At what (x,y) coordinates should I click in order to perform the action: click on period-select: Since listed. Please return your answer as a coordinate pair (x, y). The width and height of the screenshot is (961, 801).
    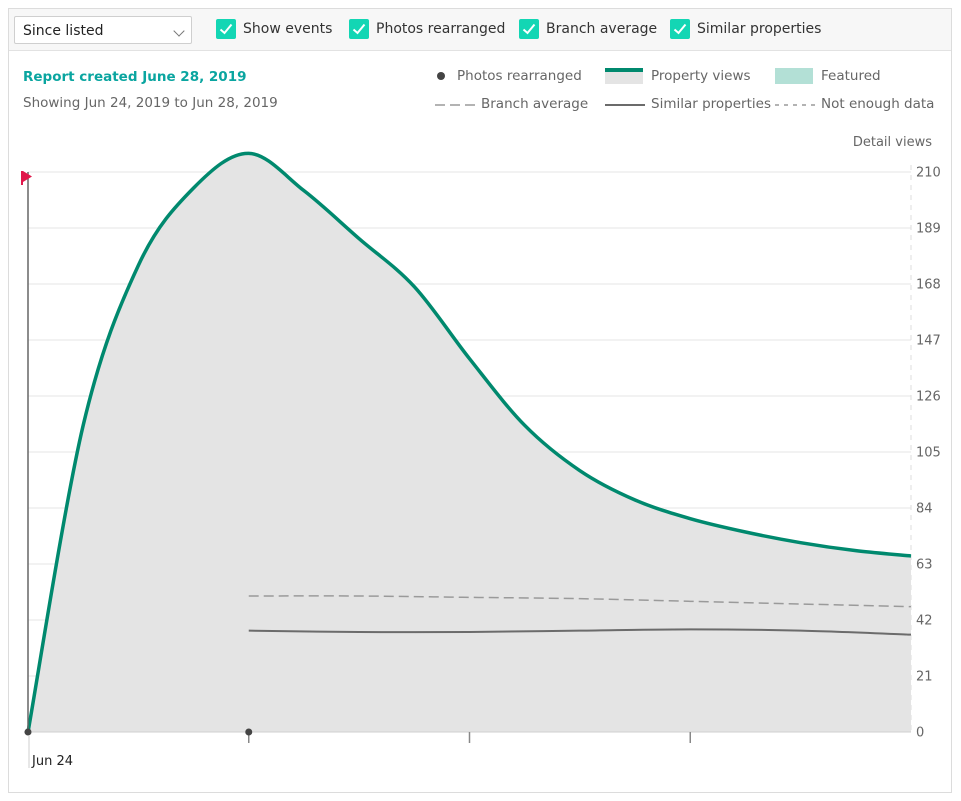
    Looking at the image, I should click on (103, 30).